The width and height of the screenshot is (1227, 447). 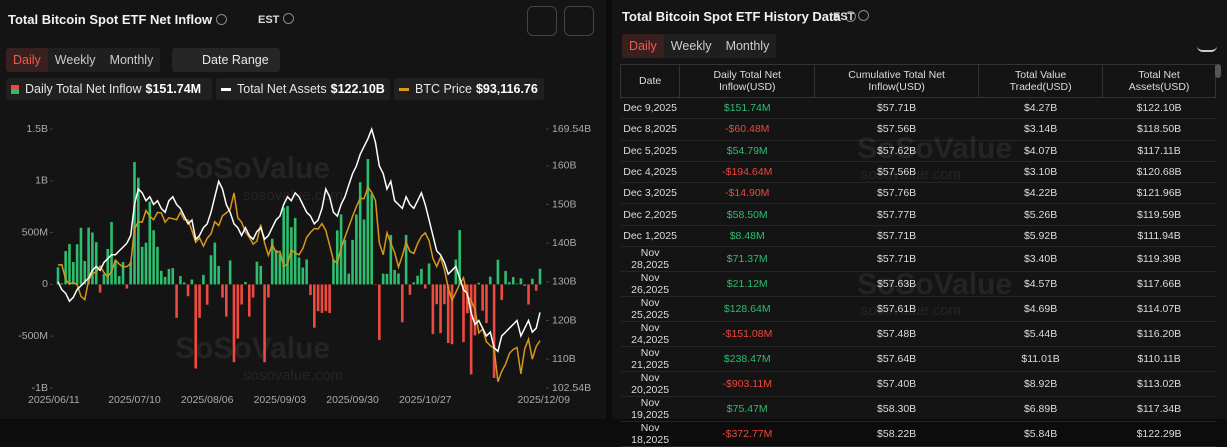 What do you see at coordinates (650, 172) in the screenshot?
I see `table-cell: Dec 4,2025` at bounding box center [650, 172].